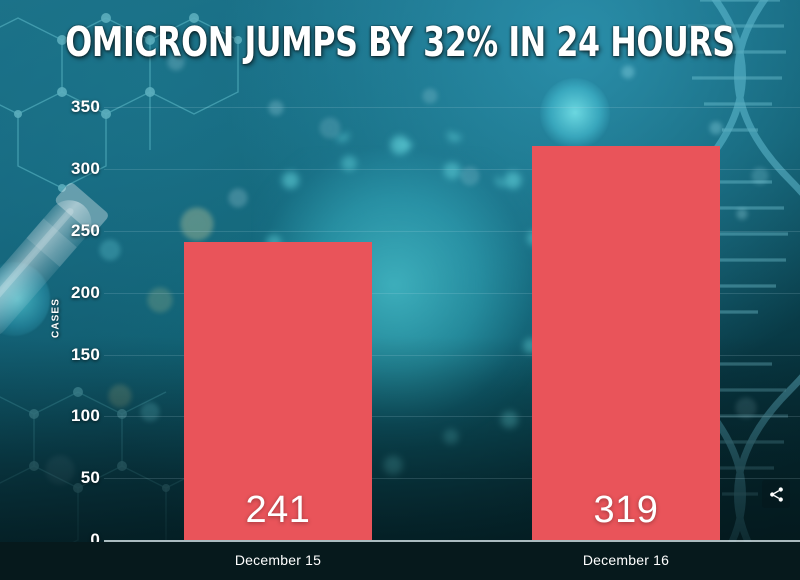 The height and width of the screenshot is (580, 800). What do you see at coordinates (85, 169) in the screenshot?
I see `y-tick-label: 300` at bounding box center [85, 169].